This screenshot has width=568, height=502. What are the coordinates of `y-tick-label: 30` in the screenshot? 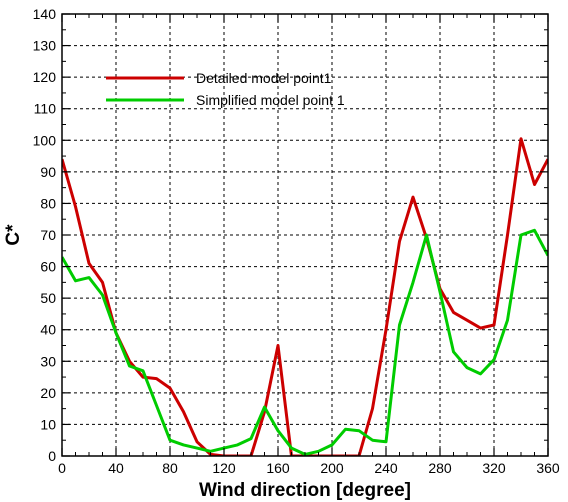 It's located at (48, 361).